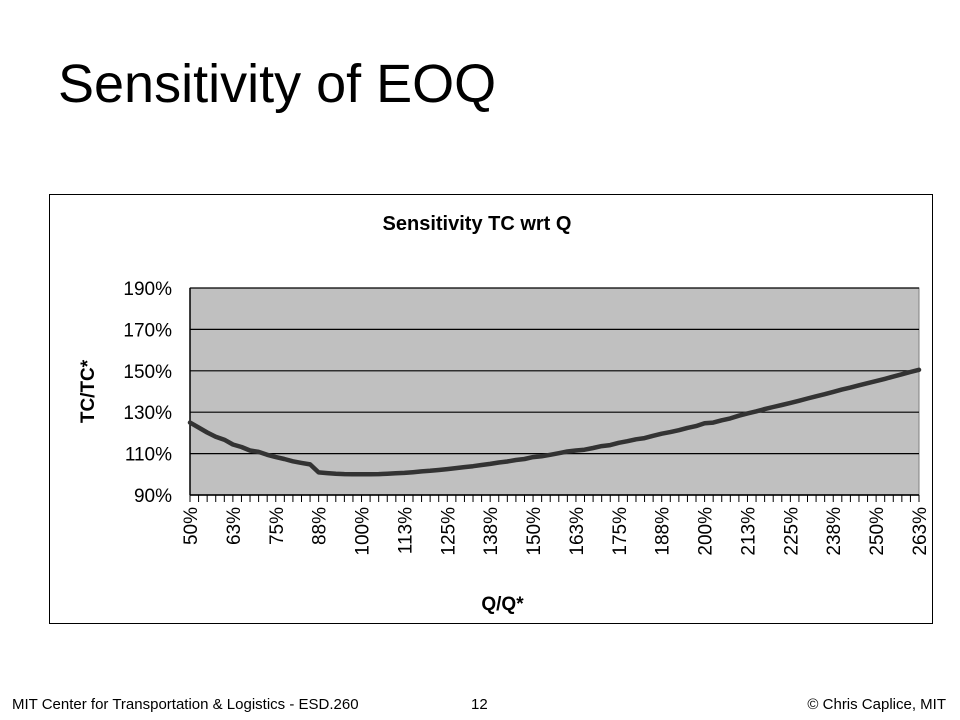  I want to click on x-tick-label: 50%, so click(191, 526).